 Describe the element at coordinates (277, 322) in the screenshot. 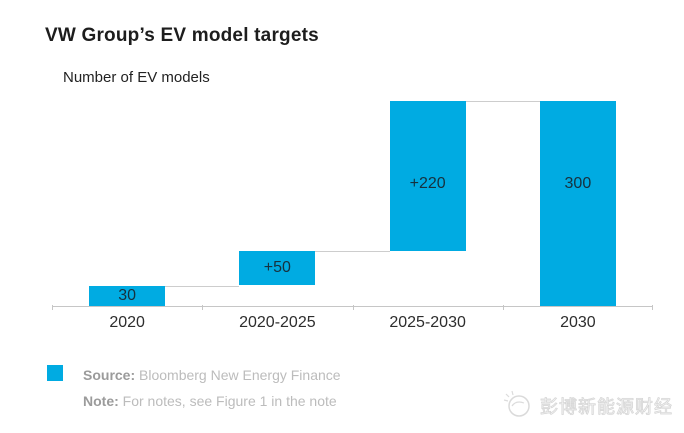

I see `x-axis-label-2020-2025: 2020-2025` at that location.